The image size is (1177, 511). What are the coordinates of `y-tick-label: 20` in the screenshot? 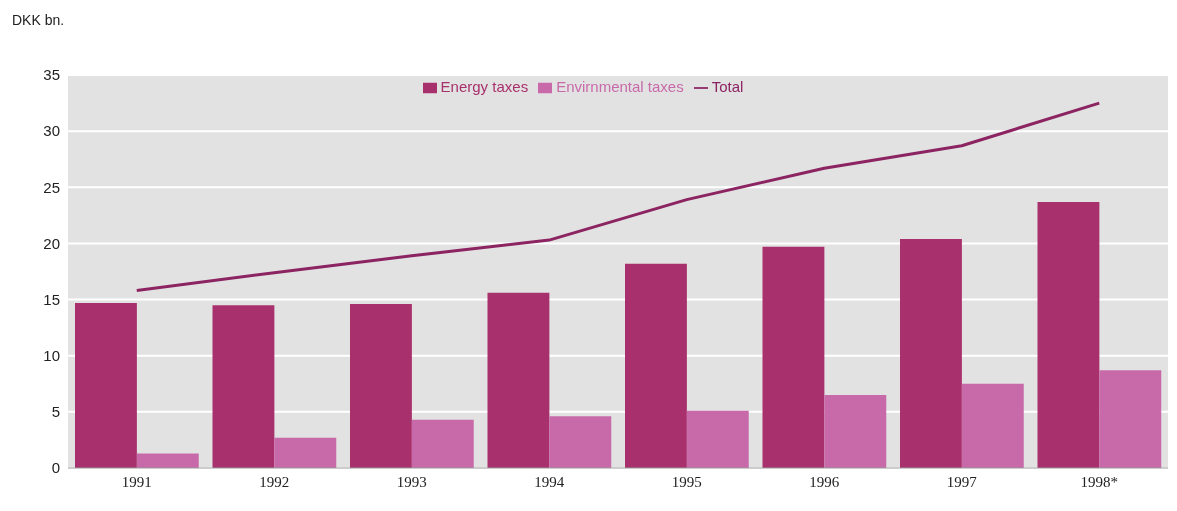 It's located at (51, 243).